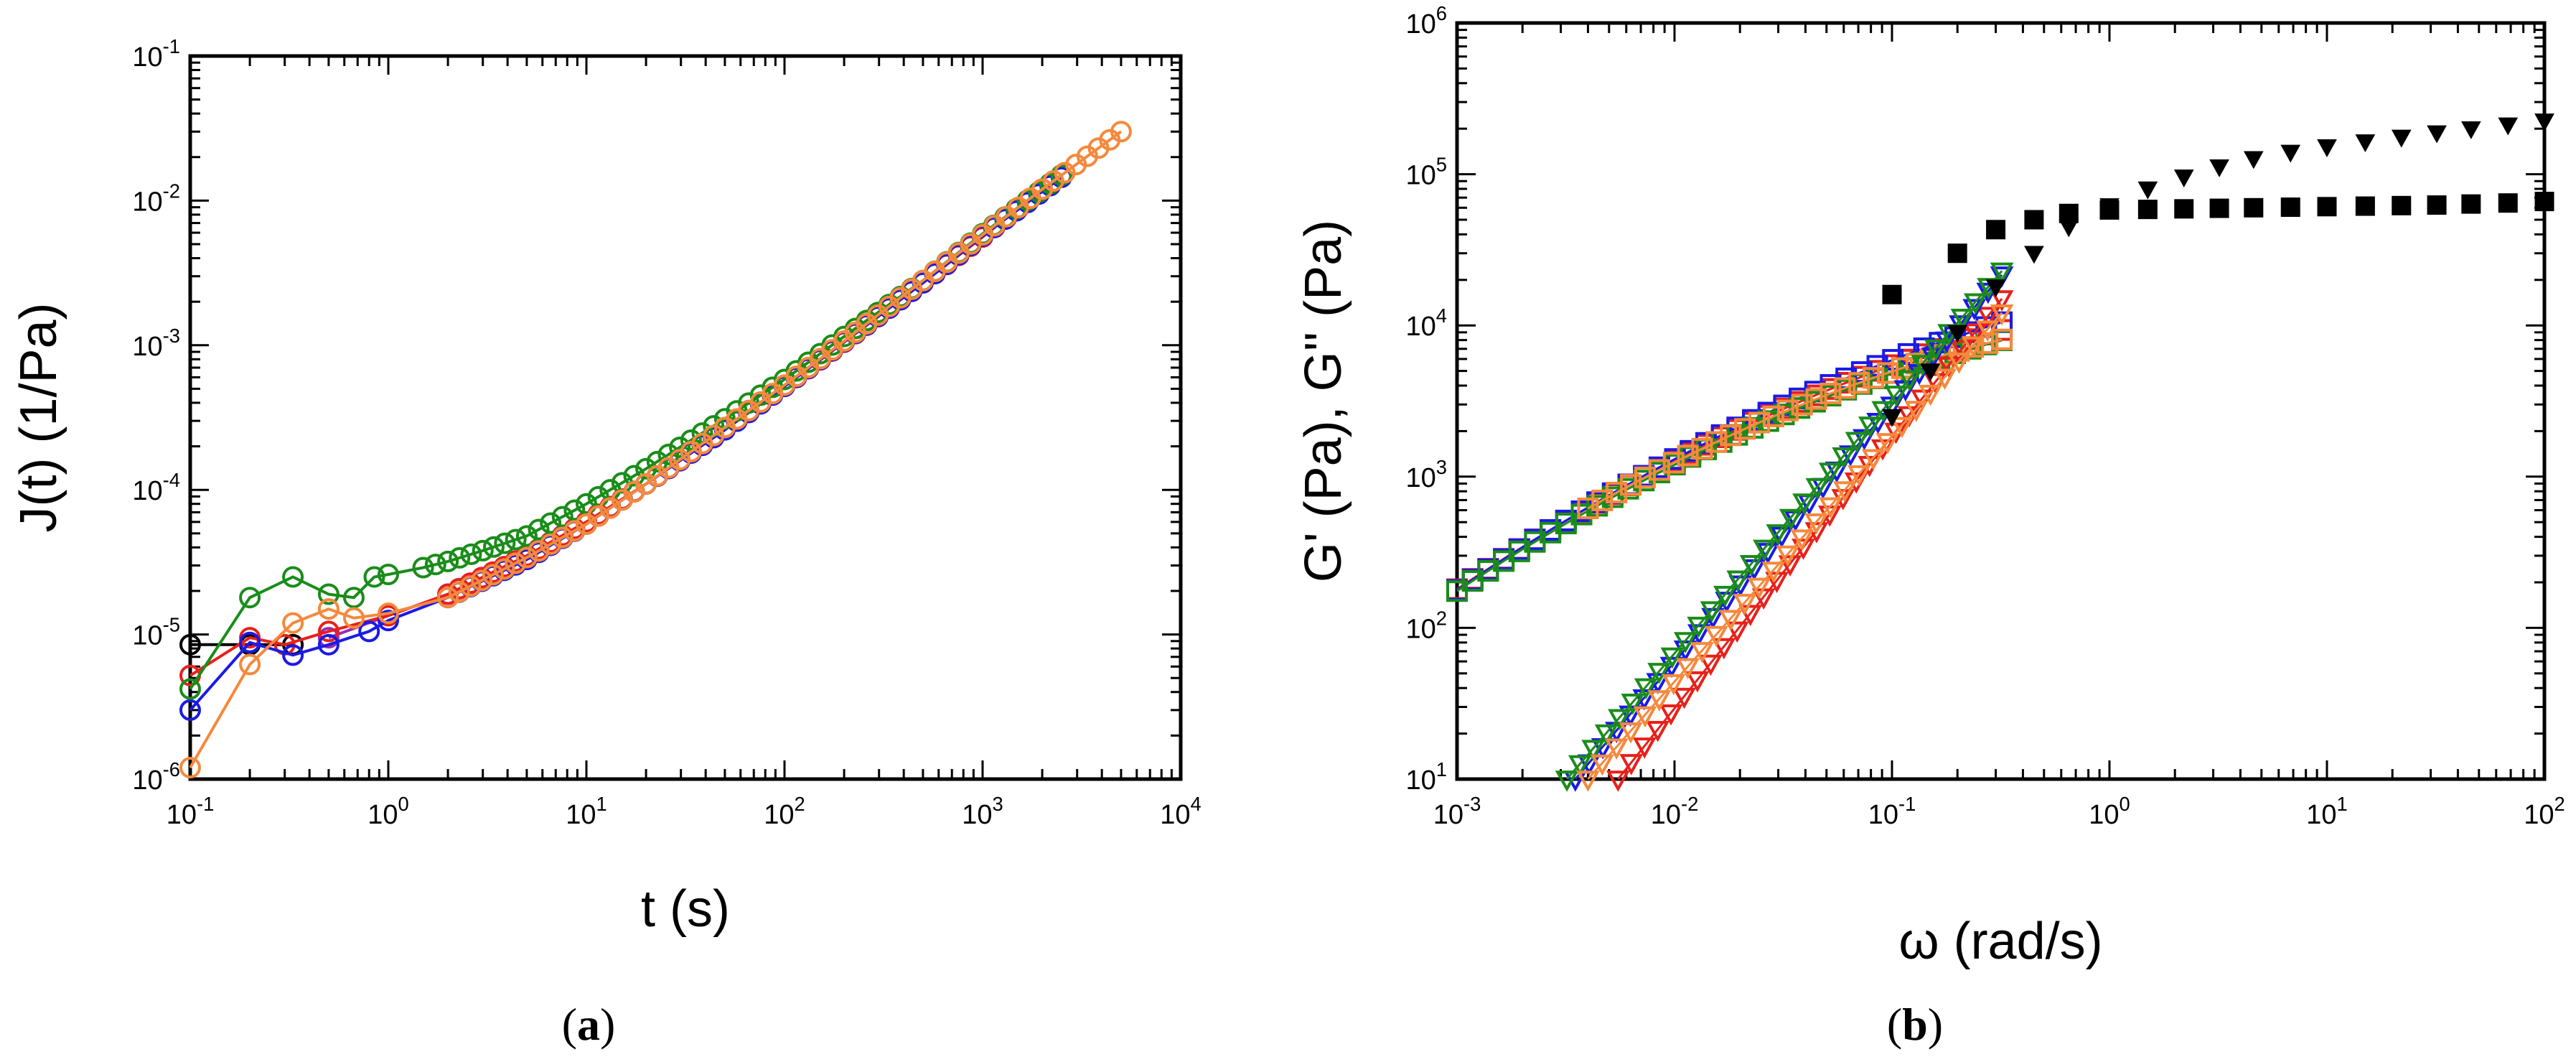  I want to click on x-tick-label-b: 10⁻³, so click(1457, 811).